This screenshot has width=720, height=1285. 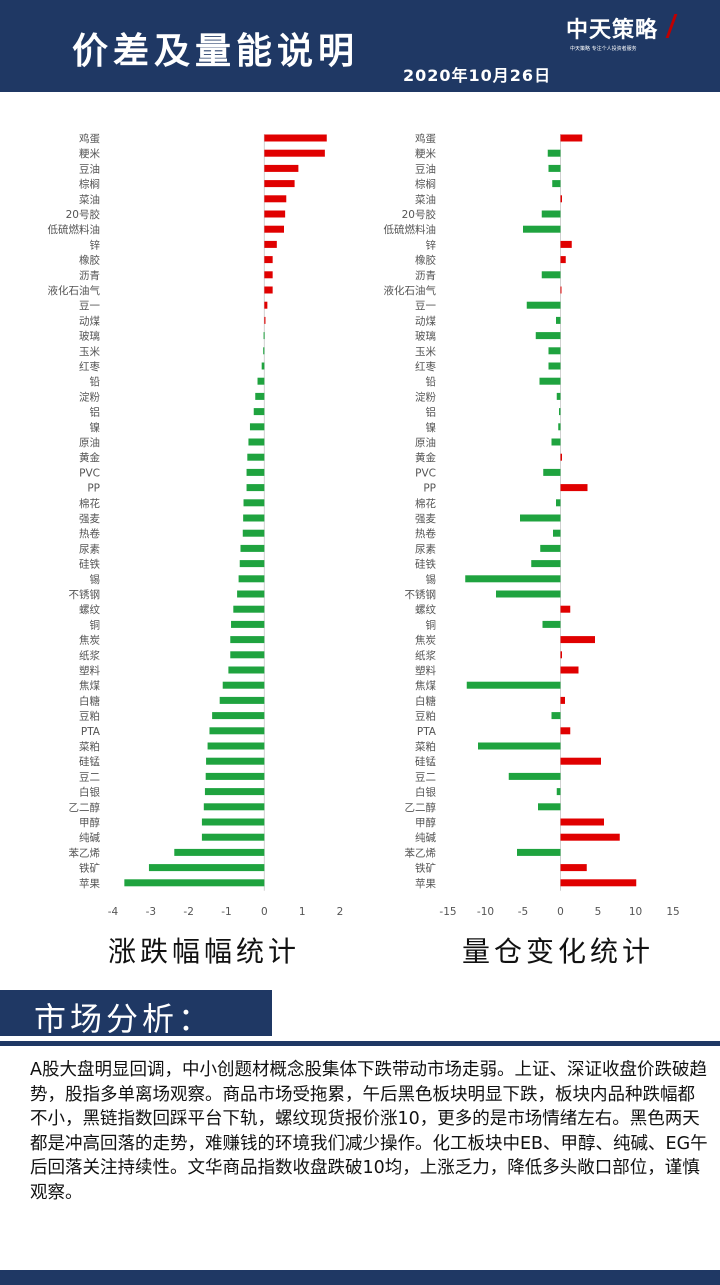 What do you see at coordinates (671, 26) in the screenshot?
I see `logo-slash-icon` at bounding box center [671, 26].